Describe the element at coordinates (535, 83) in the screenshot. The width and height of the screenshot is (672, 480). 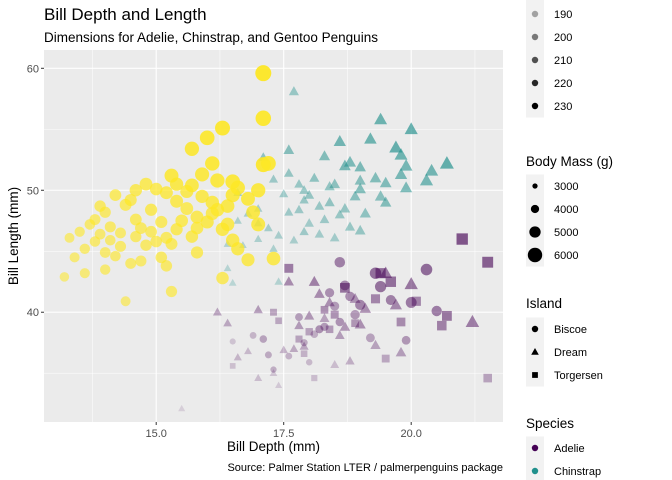
I see `legend-alpha-symbol` at that location.